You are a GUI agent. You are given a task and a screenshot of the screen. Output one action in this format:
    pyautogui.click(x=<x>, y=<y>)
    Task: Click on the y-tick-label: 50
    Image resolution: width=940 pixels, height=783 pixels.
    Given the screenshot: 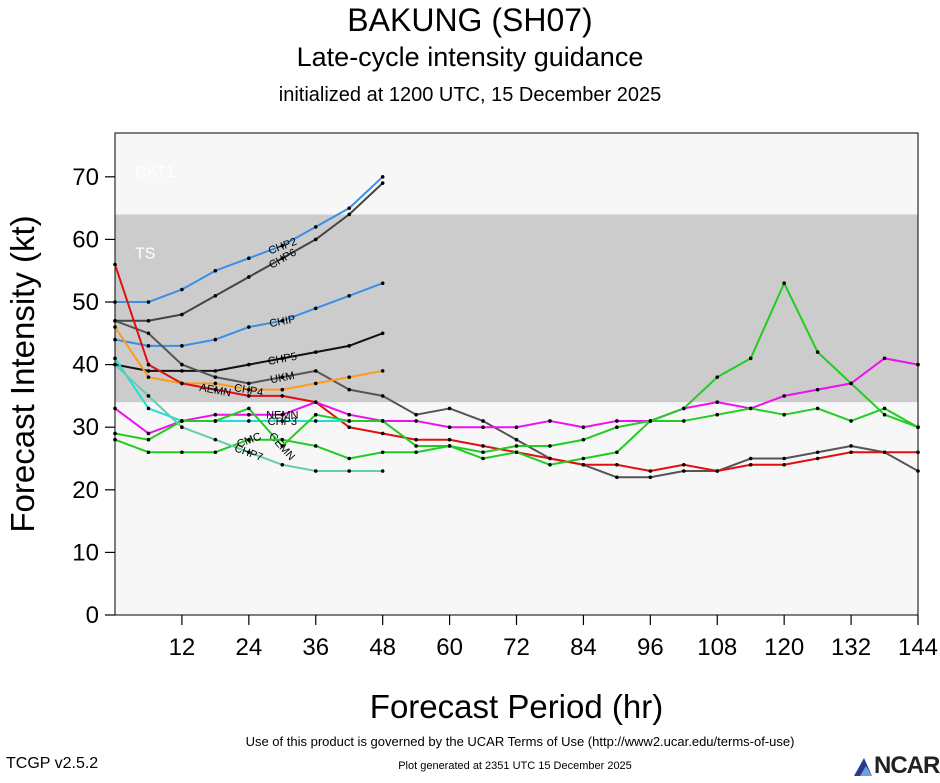 What is the action you would take?
    pyautogui.click(x=85, y=302)
    